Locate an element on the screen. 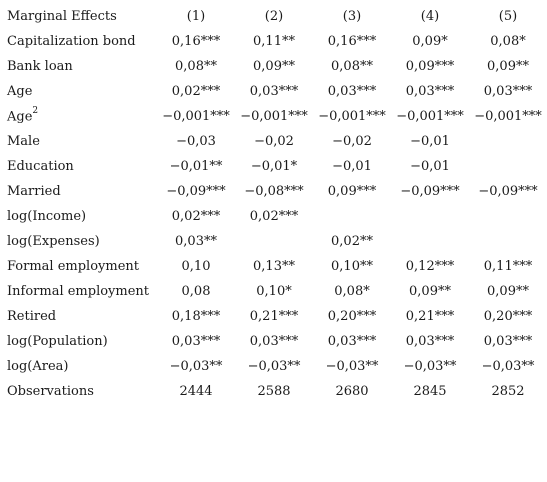  table-row: Bank loan 0,08** 0,09** 0,08** 0,09*** 0,09** is located at coordinates (273, 66).